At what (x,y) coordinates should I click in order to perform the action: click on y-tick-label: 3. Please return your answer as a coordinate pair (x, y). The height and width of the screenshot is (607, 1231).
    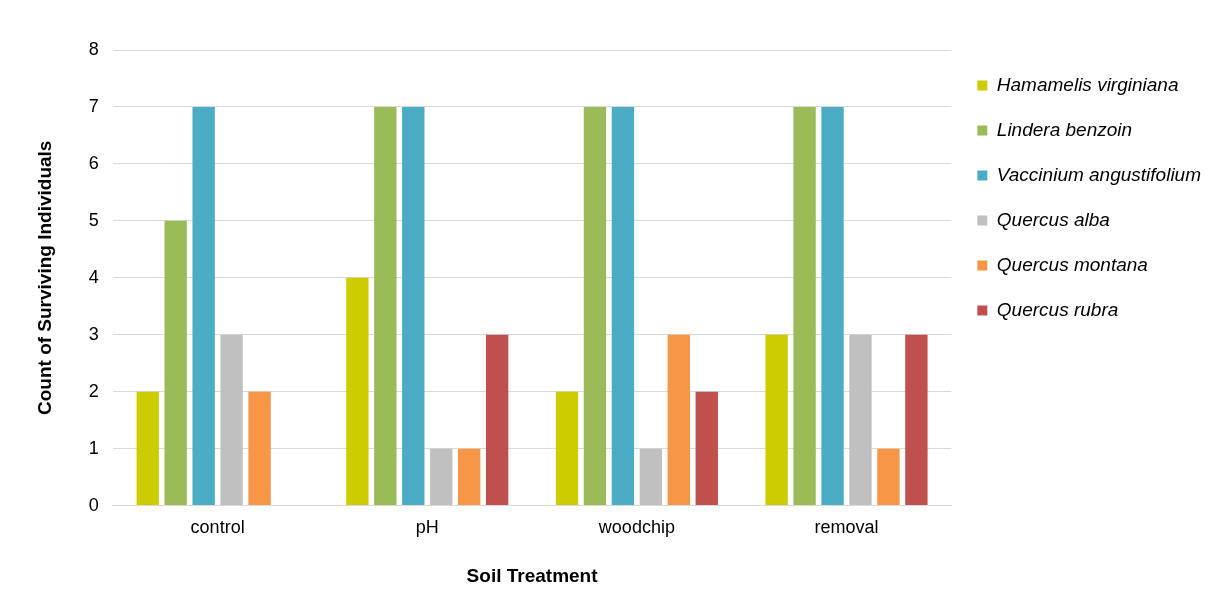
    Looking at the image, I should click on (93, 333).